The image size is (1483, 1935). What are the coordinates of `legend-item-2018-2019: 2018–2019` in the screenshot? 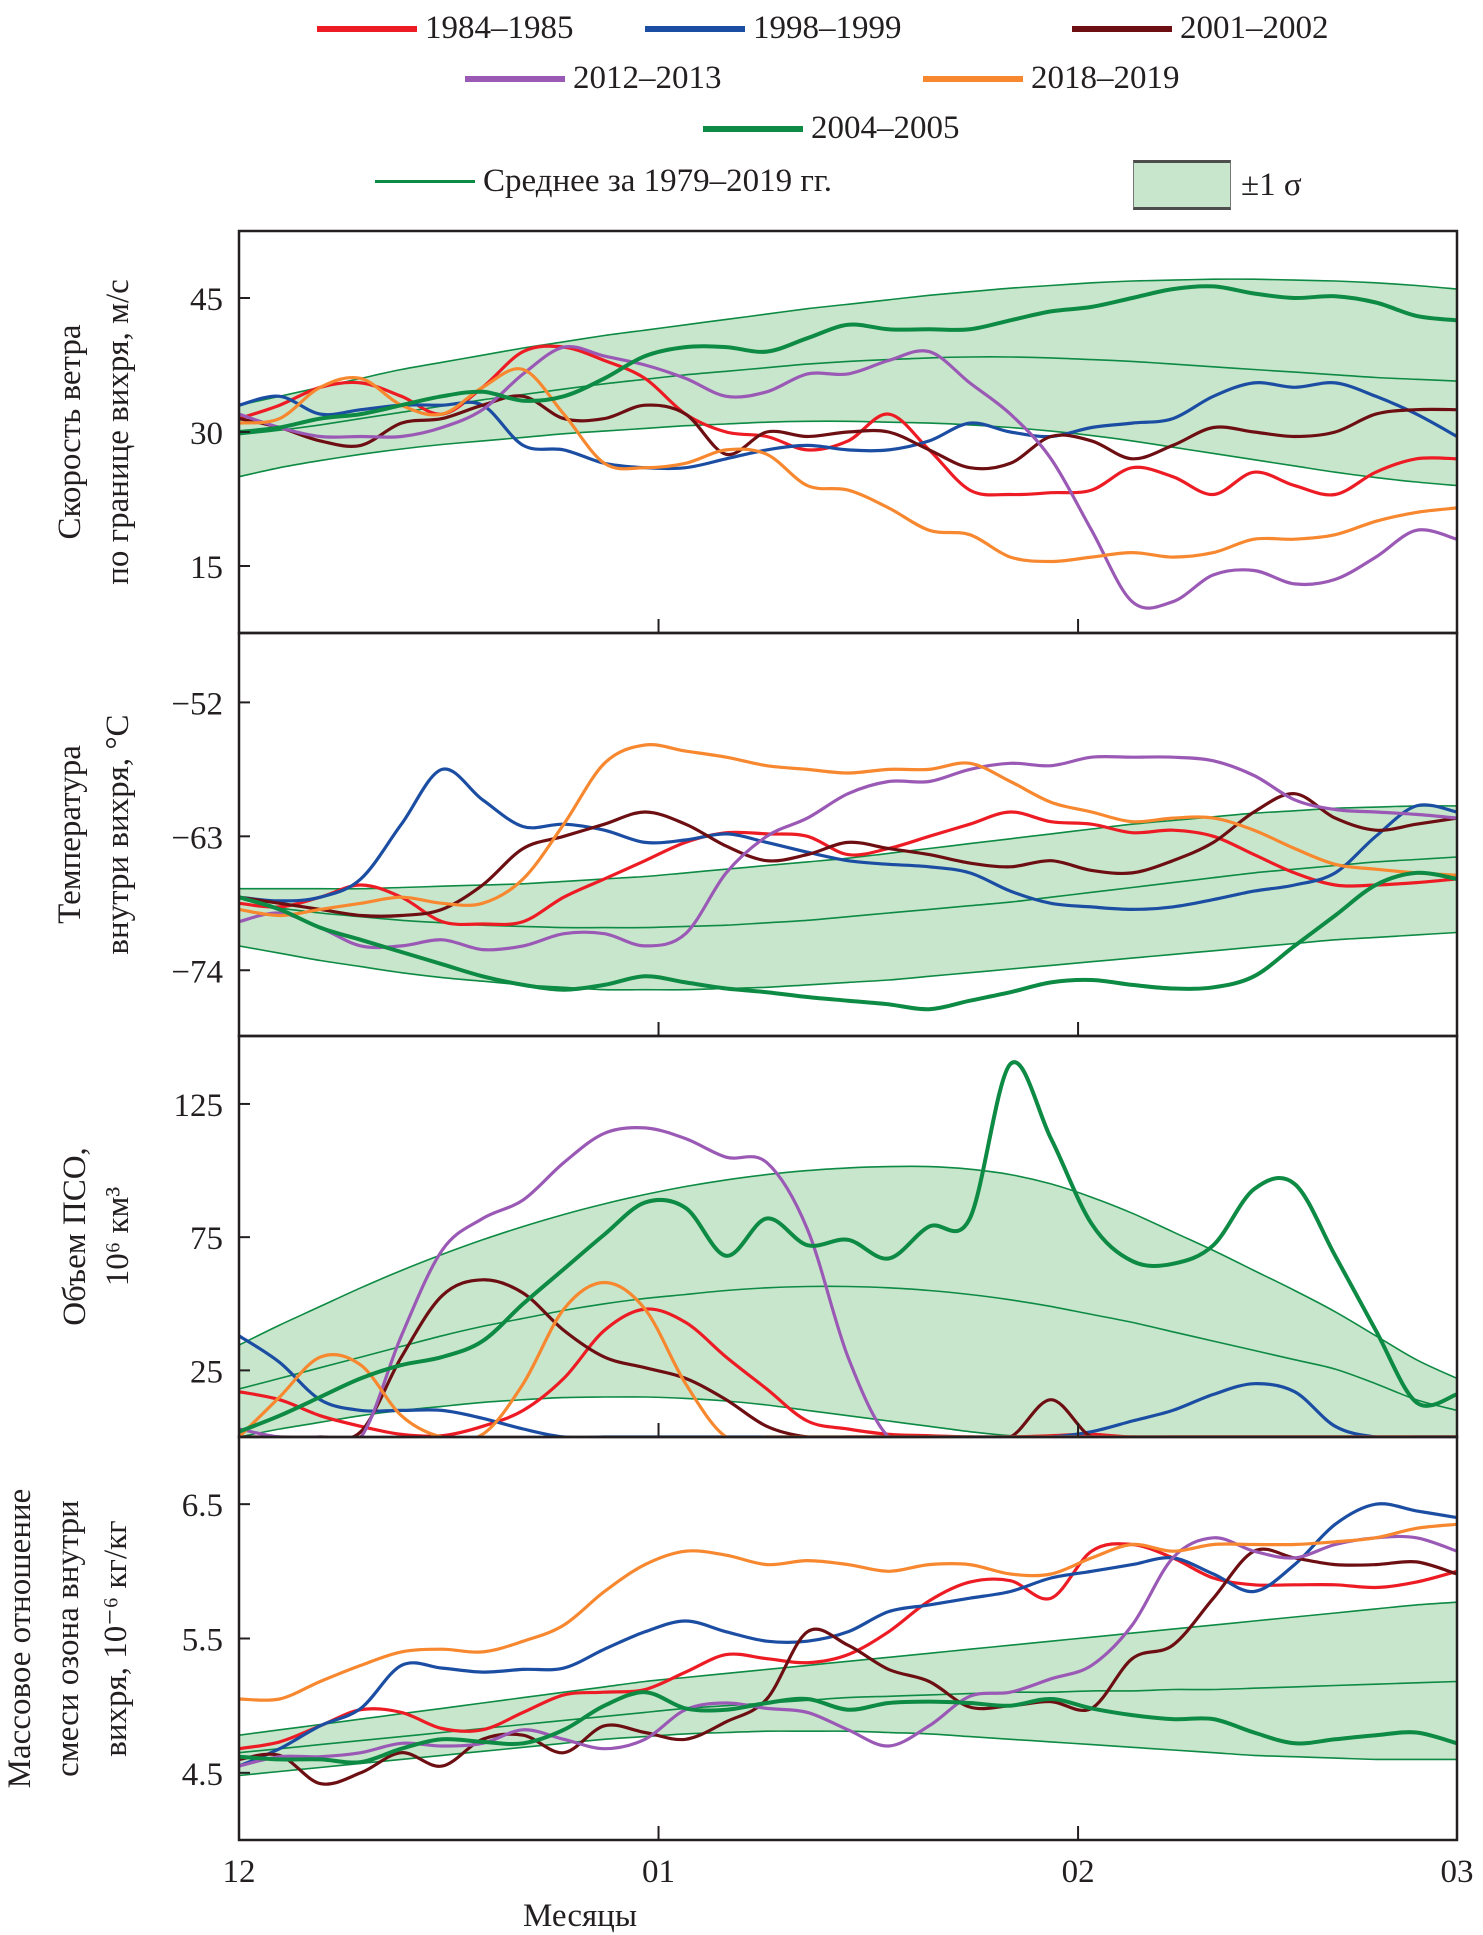 It's located at (1051, 78).